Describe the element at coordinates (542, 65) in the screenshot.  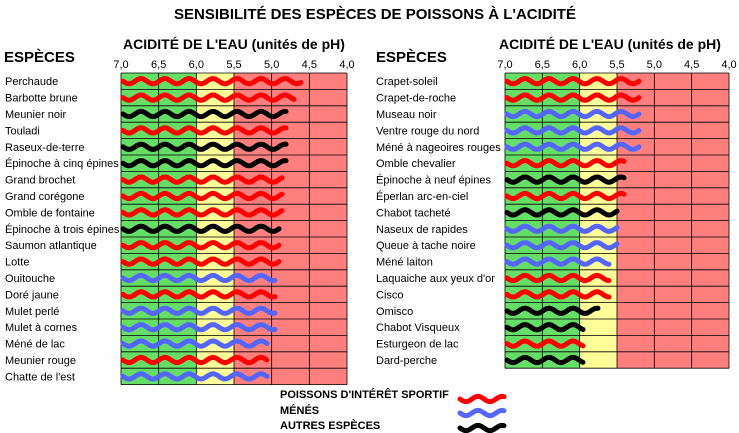
I see `right-x-tick: 6,5` at that location.